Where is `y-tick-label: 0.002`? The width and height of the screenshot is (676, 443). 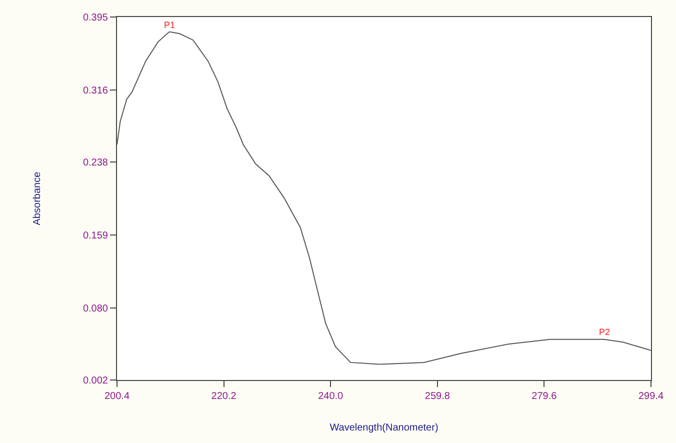
y-tick-label: 0.002 is located at coordinates (95, 381).